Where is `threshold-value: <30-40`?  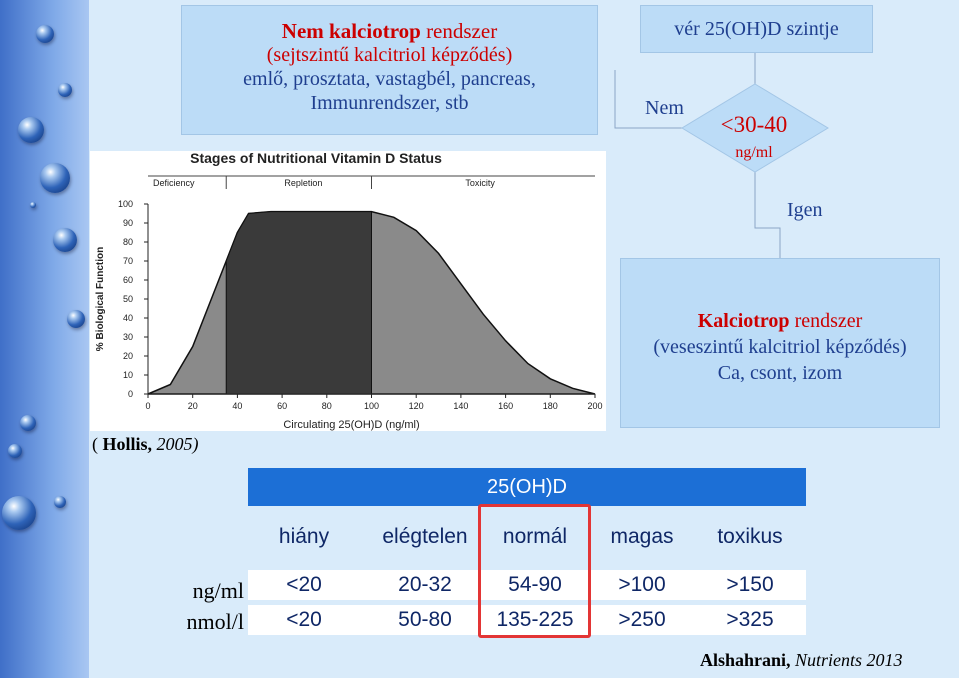
threshold-value: <30-40 is located at coordinates (754, 124).